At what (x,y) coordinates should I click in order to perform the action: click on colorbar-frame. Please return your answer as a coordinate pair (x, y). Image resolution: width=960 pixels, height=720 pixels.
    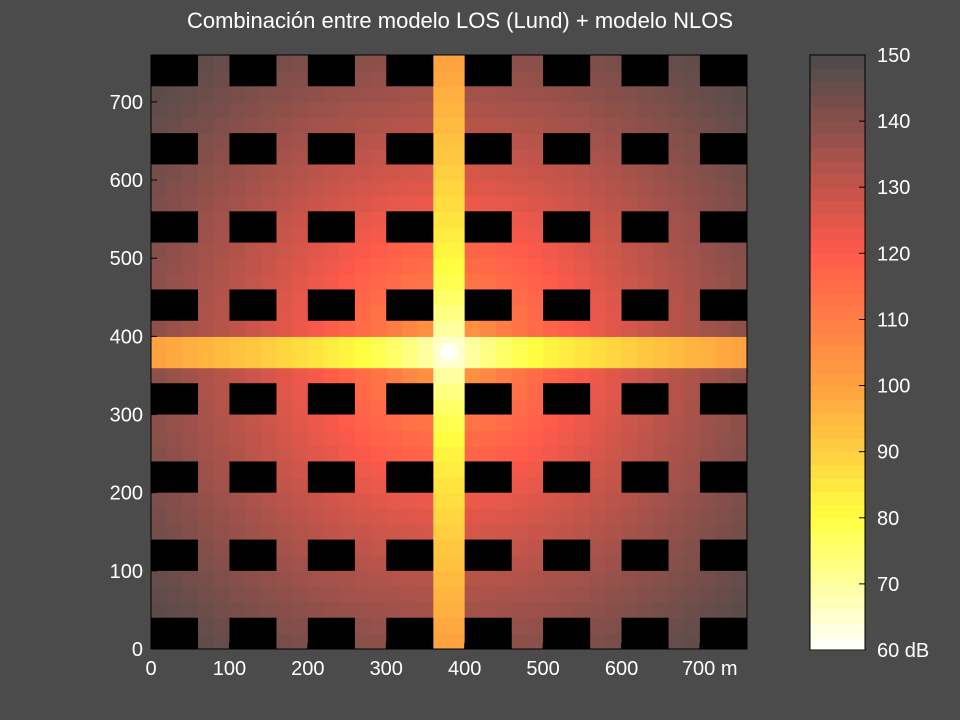
    Looking at the image, I should click on (837, 352).